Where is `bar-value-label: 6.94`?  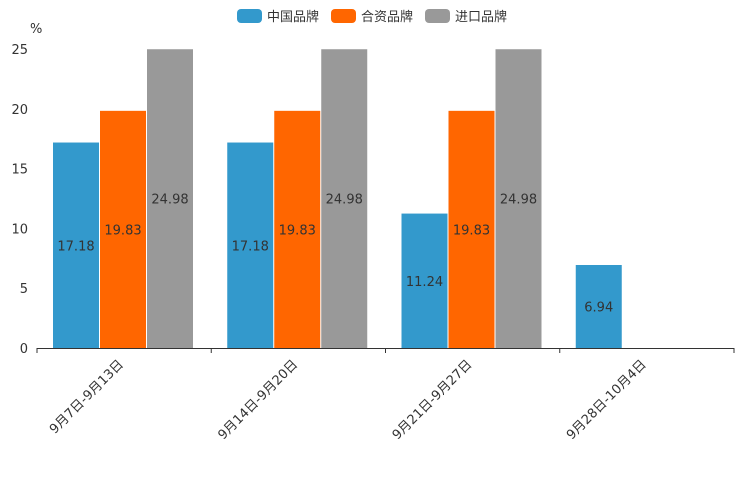 bar-value-label: 6.94 is located at coordinates (598, 307).